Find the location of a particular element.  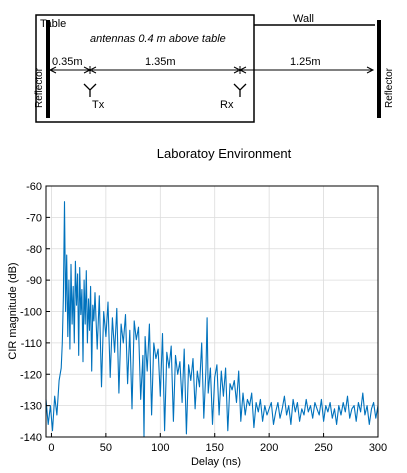

x-tick-label: 150 is located at coordinates (215, 448).